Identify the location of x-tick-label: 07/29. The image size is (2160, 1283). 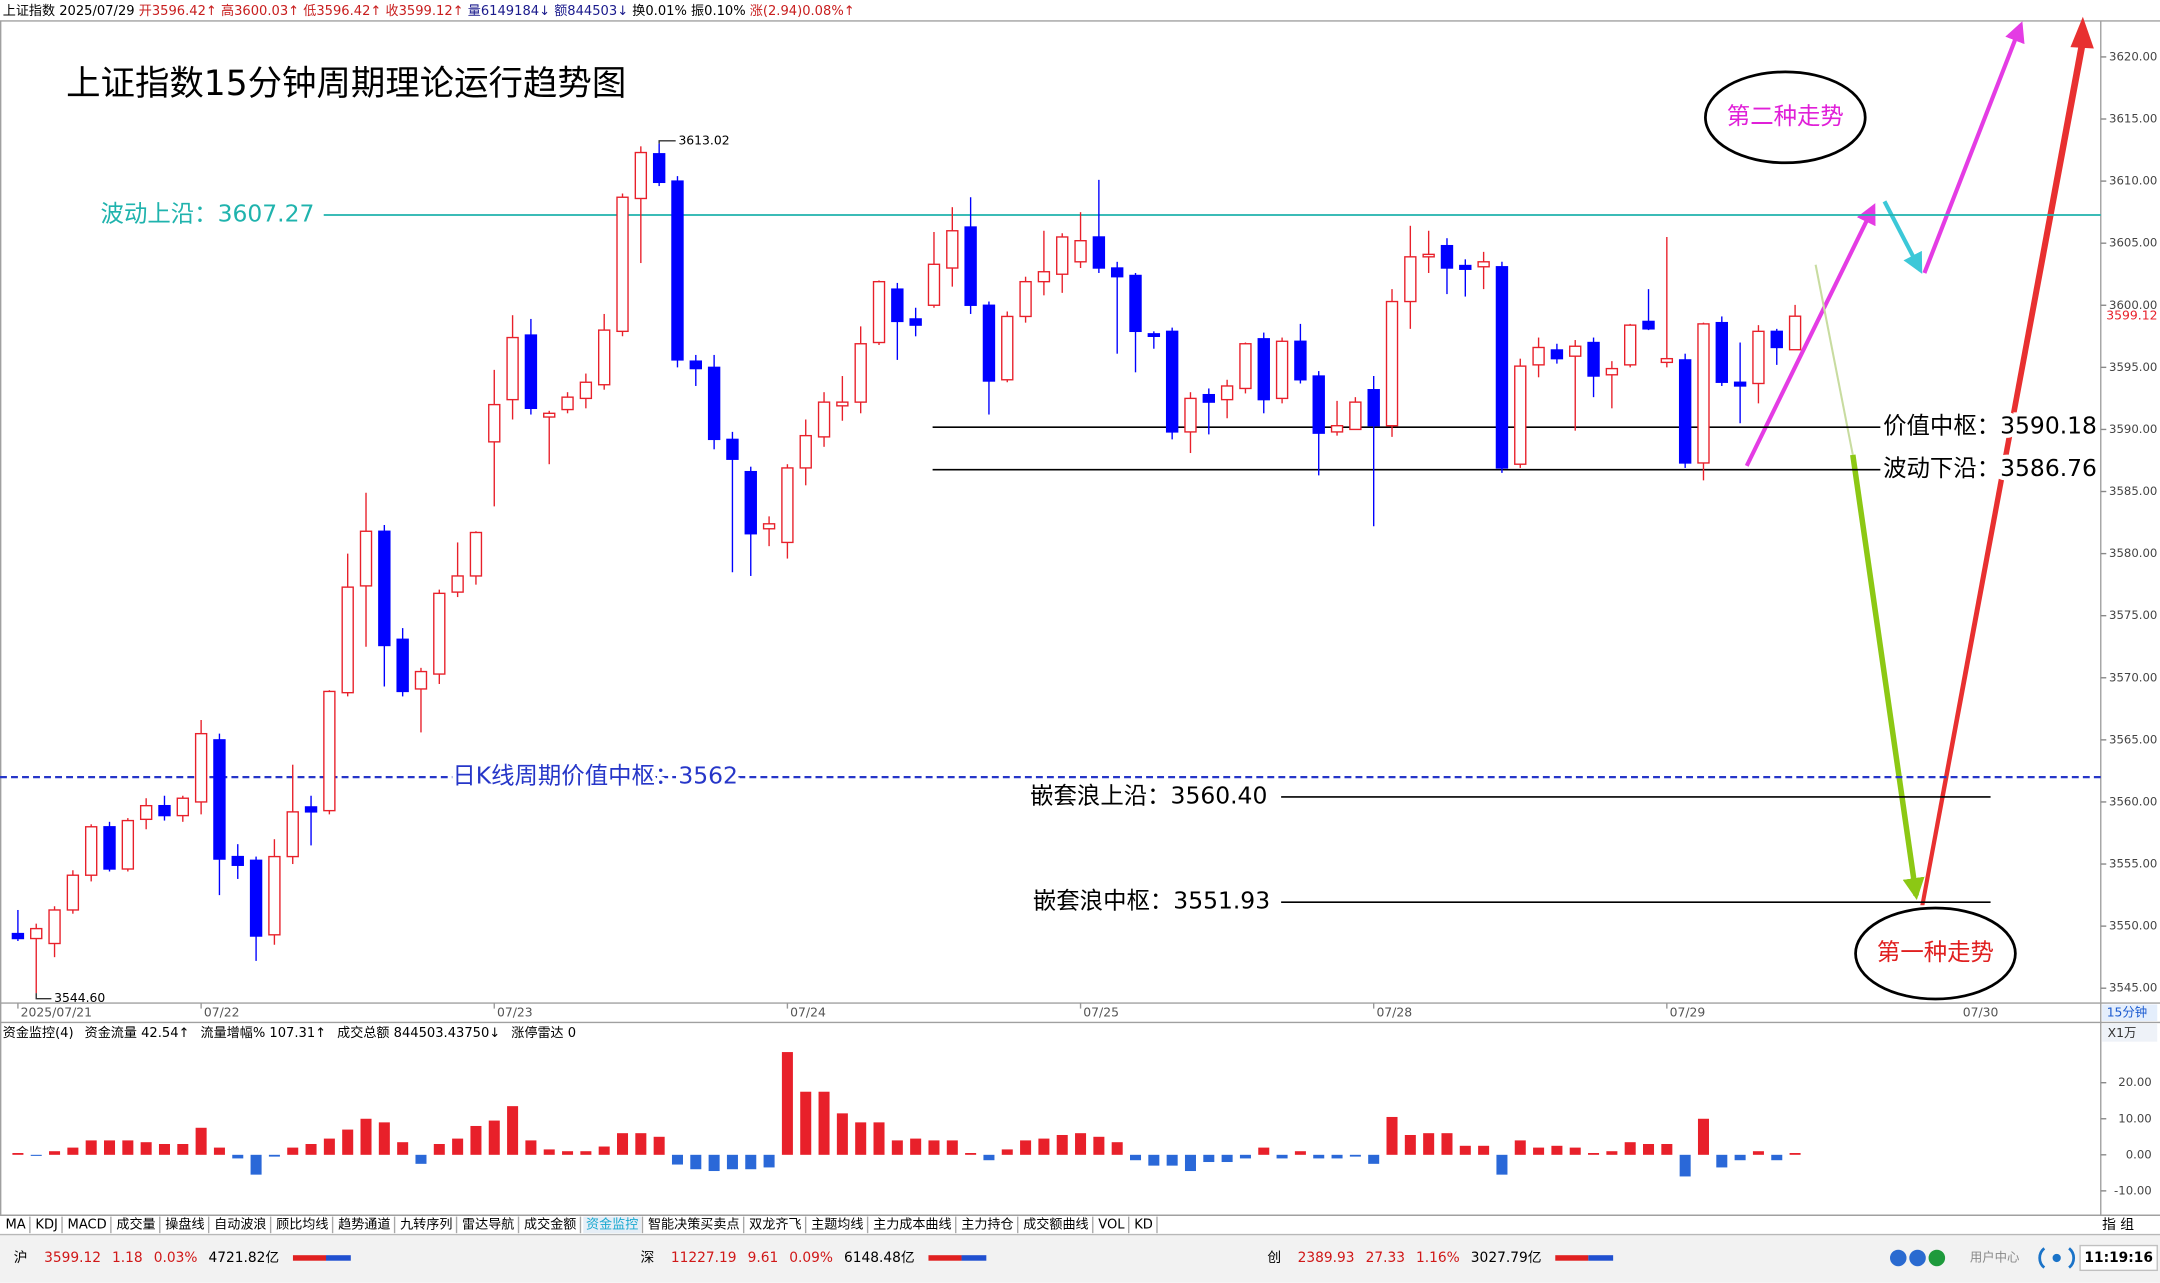
(1688, 1011).